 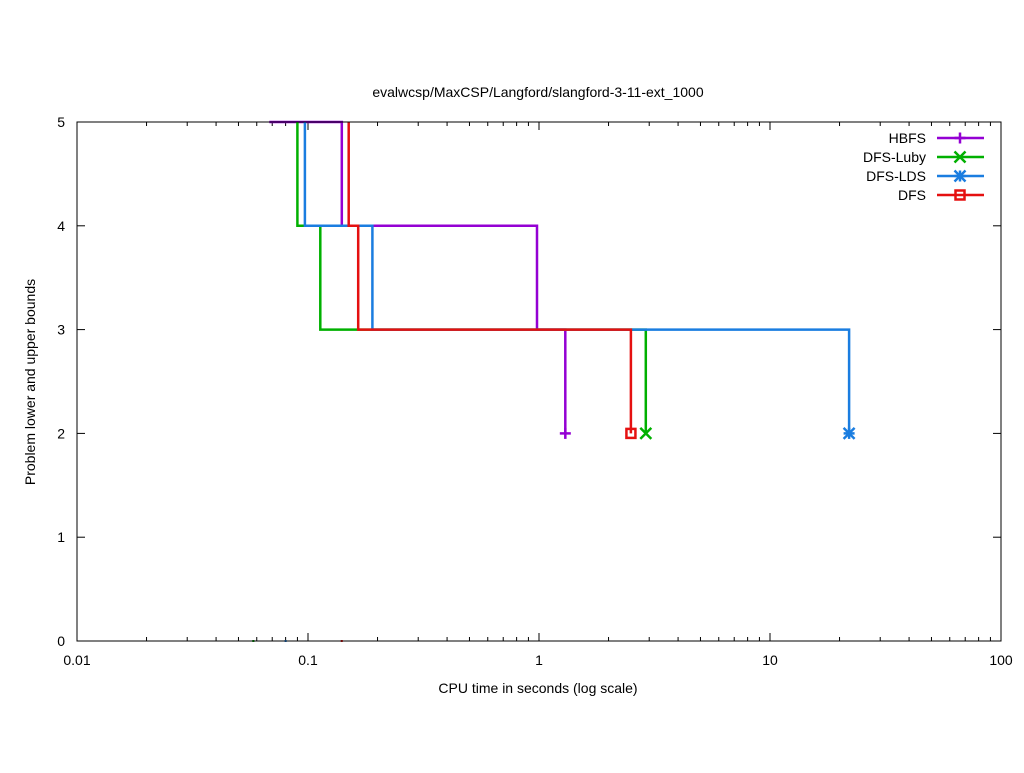 What do you see at coordinates (894, 157) in the screenshot?
I see `legend-label-dfs-luby: DFS-Luby` at bounding box center [894, 157].